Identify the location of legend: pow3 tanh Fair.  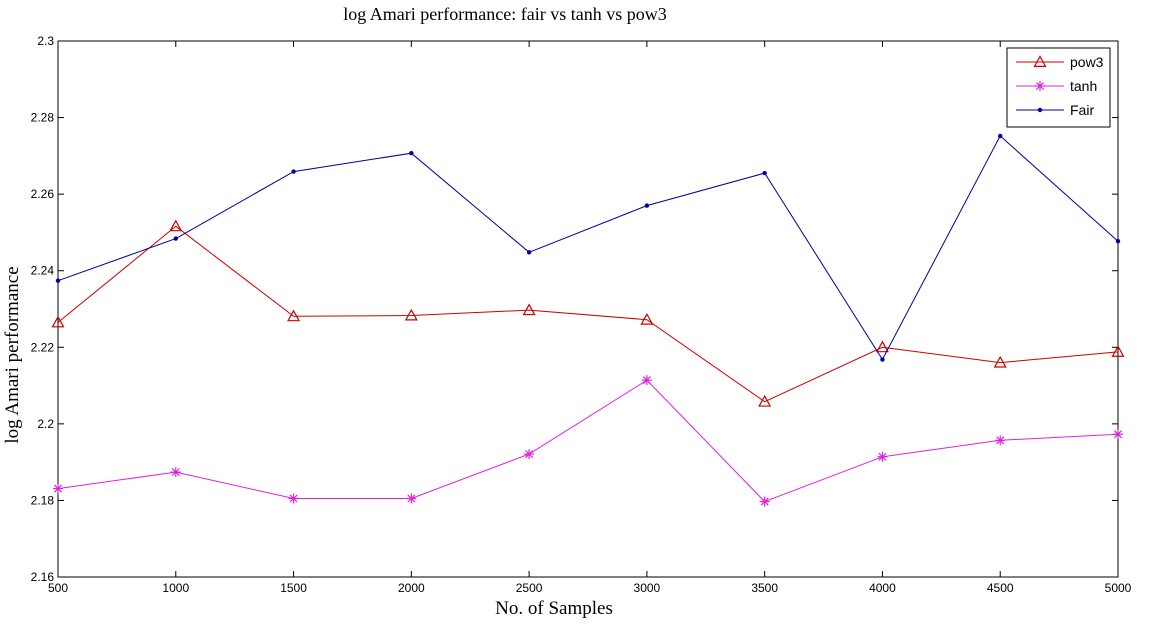
(1058, 87).